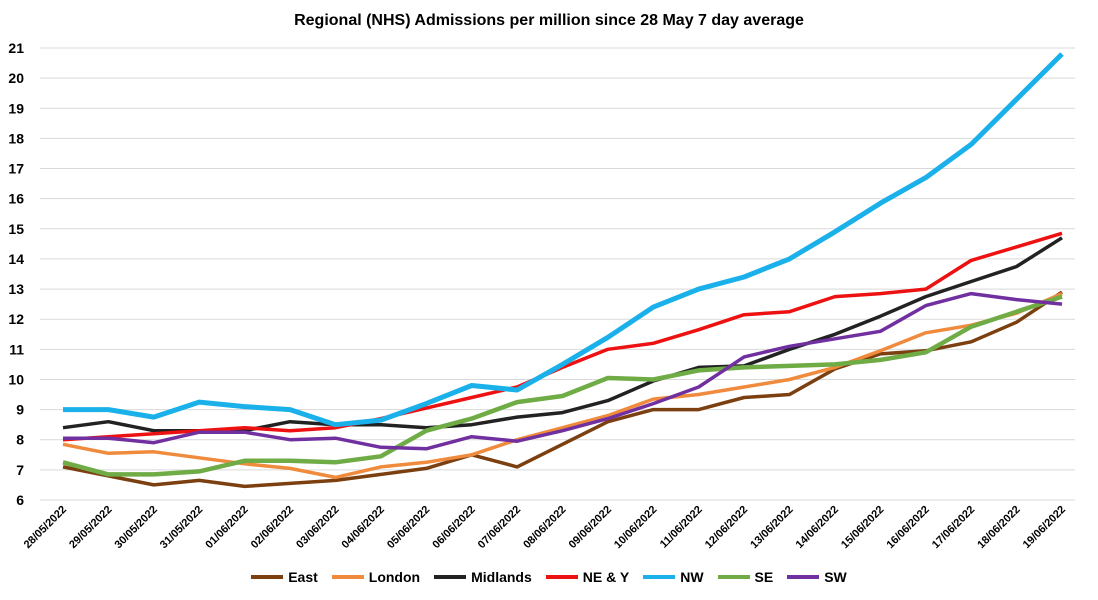 Image resolution: width=1098 pixels, height=600 pixels. What do you see at coordinates (862, 527) in the screenshot?
I see `x-tick-label: 15/06/2022` at bounding box center [862, 527].